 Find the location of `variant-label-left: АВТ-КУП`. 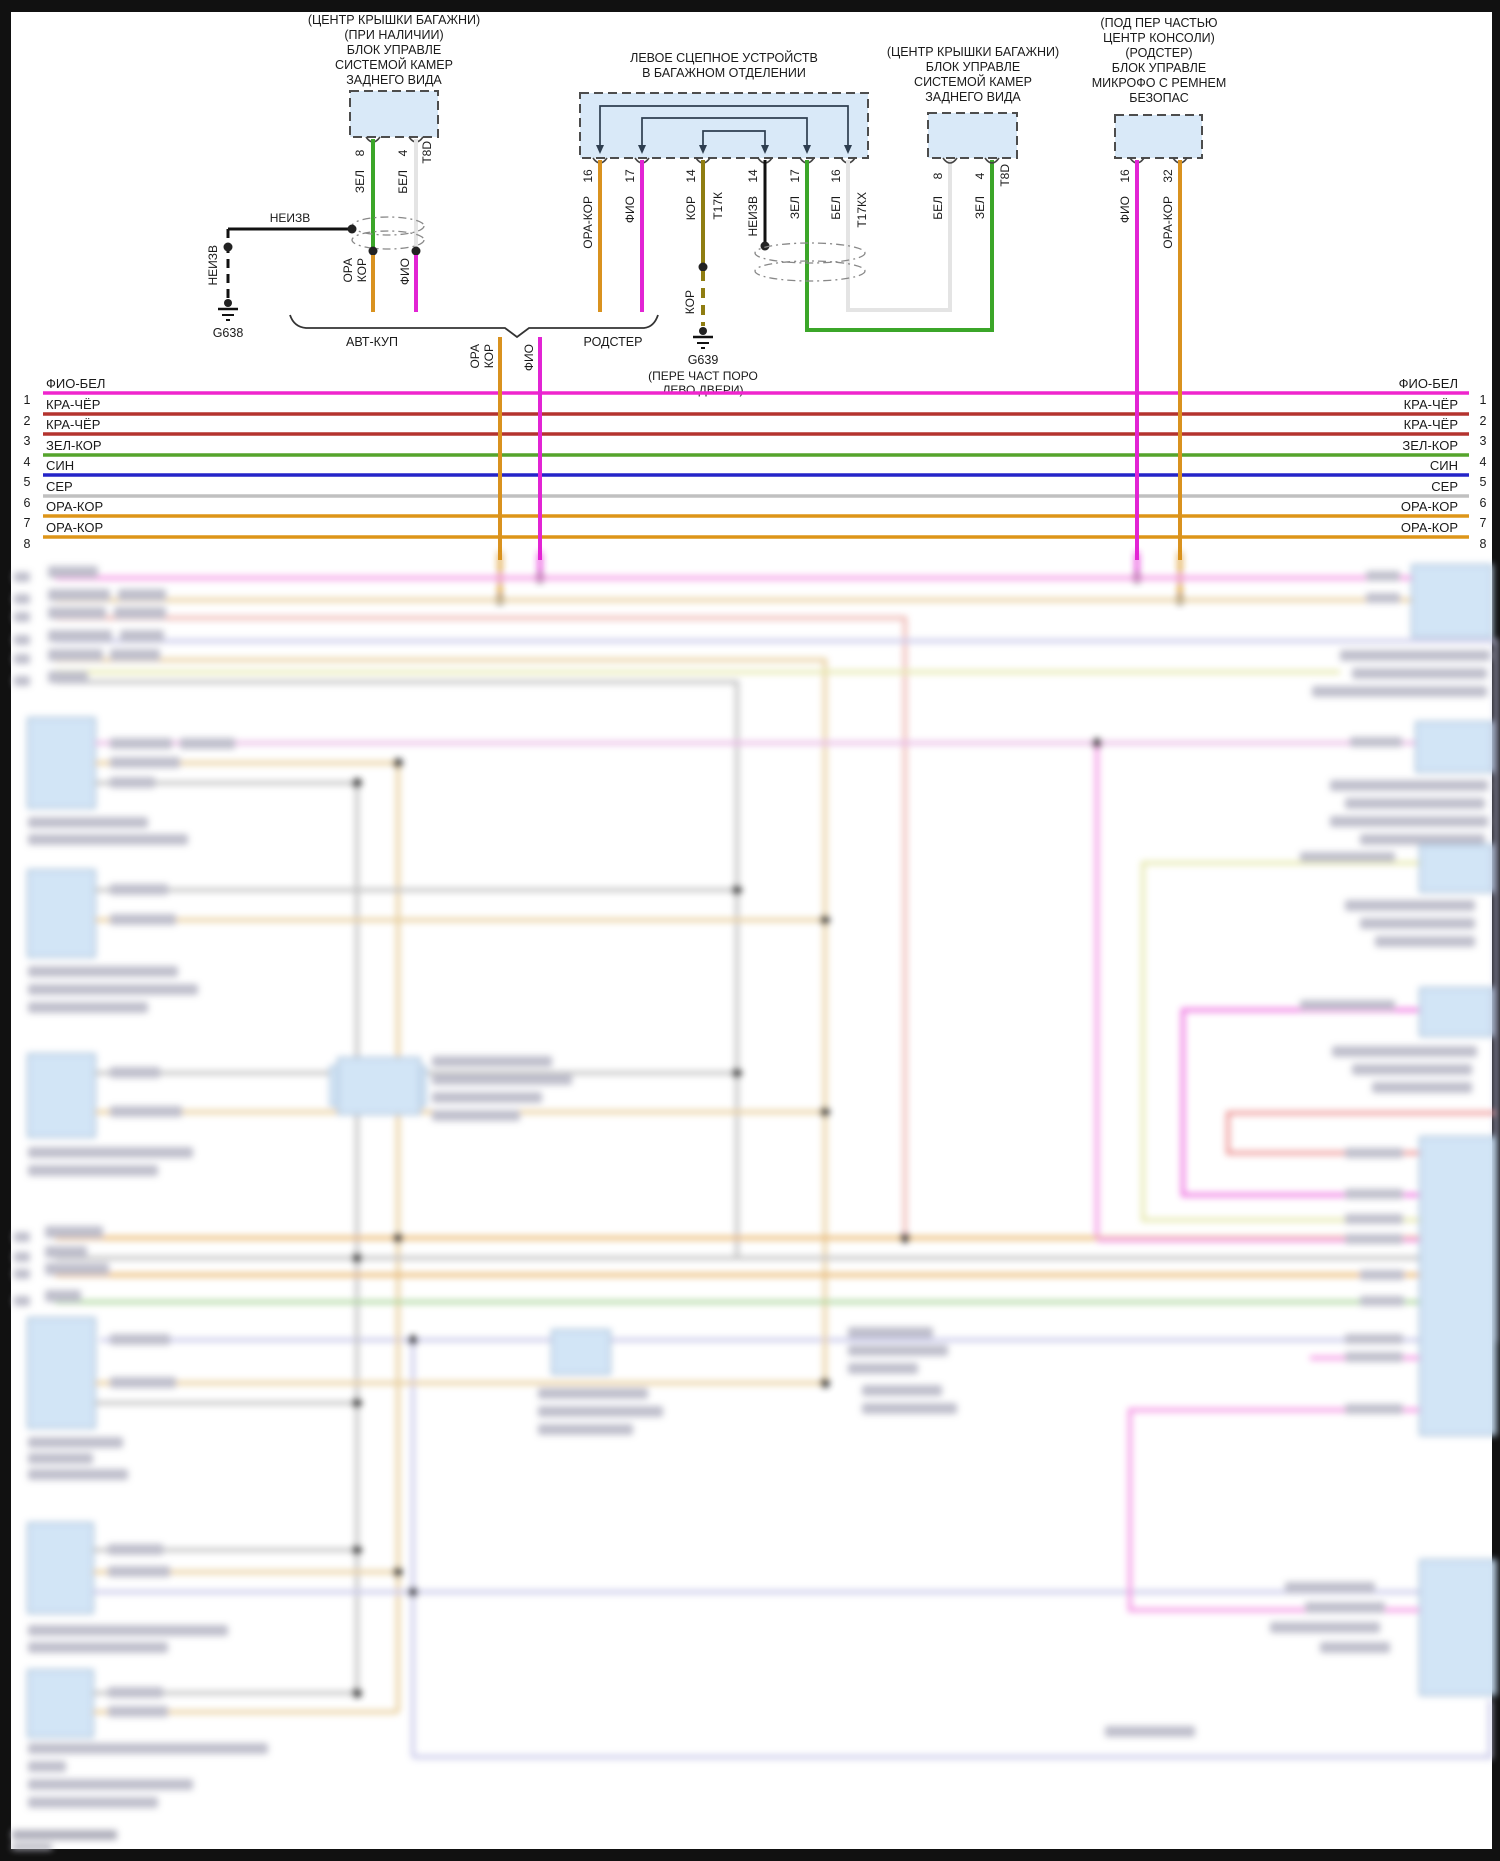

variant-label-left: АВТ-КУП is located at coordinates (372, 342).